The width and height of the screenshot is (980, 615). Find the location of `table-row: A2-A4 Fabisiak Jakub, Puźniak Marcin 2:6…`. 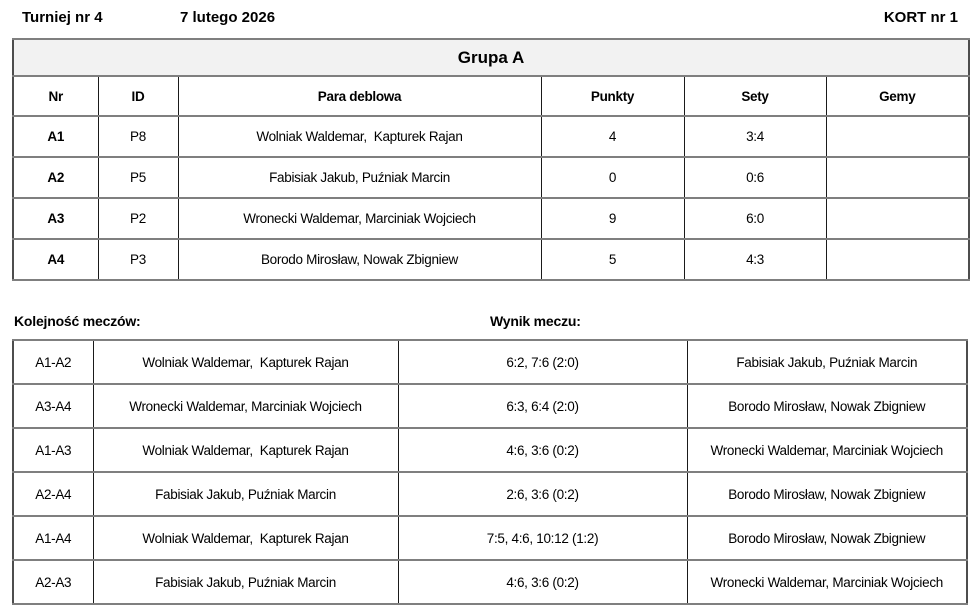

table-row: A2-A4 Fabisiak Jakub, Puźniak Marcin 2:6… is located at coordinates (490, 494).